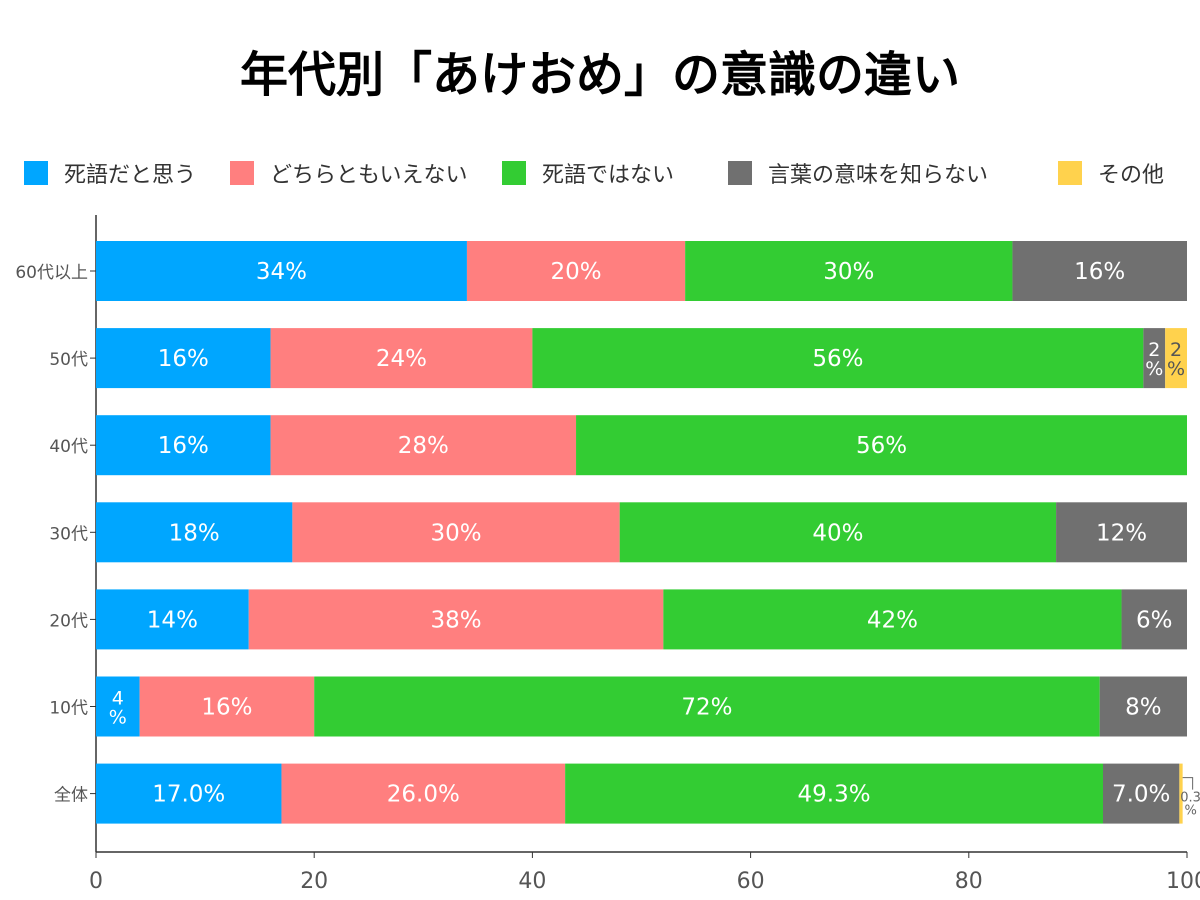 Image resolution: width=1200 pixels, height=900 pixels. What do you see at coordinates (969, 881) in the screenshot?
I see `x-tick-label: 80` at bounding box center [969, 881].